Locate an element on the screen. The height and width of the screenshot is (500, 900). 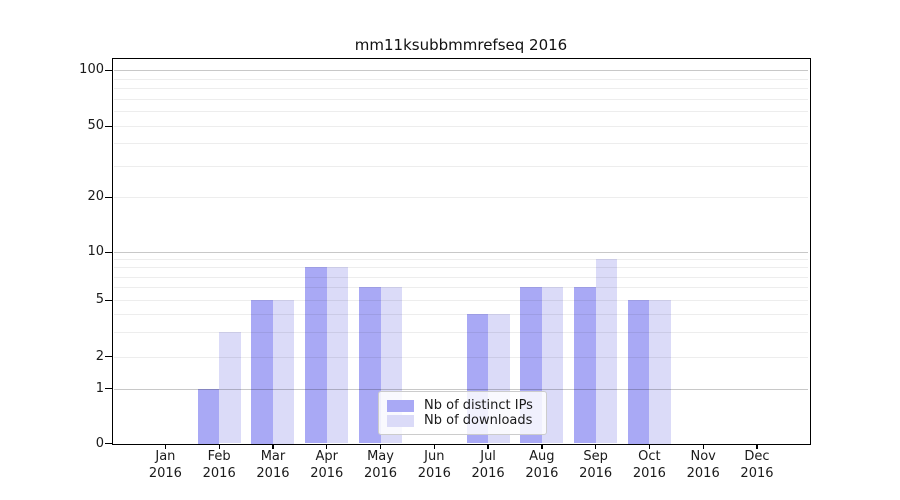
x-tick-mark-jan is located at coordinates (165, 446).